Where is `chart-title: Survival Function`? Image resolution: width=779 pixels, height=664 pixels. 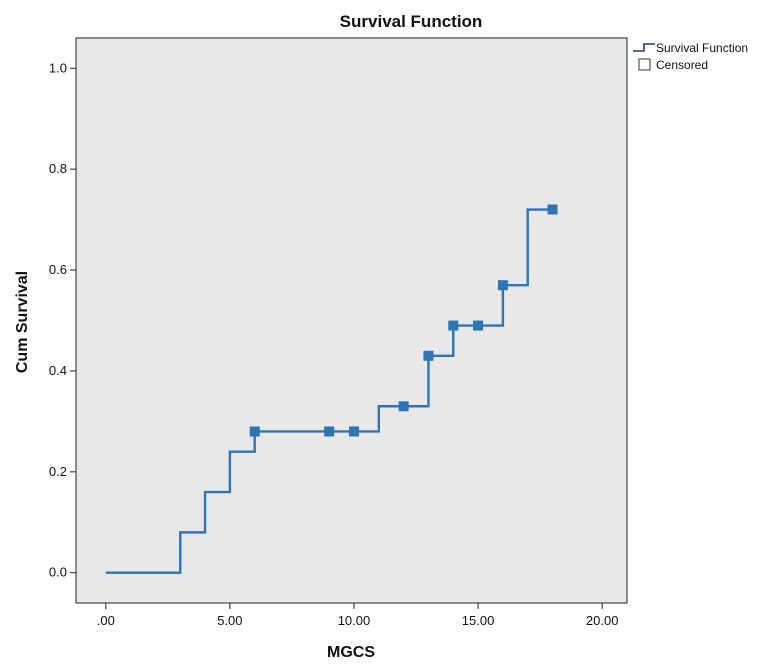
chart-title: Survival Function is located at coordinates (411, 21).